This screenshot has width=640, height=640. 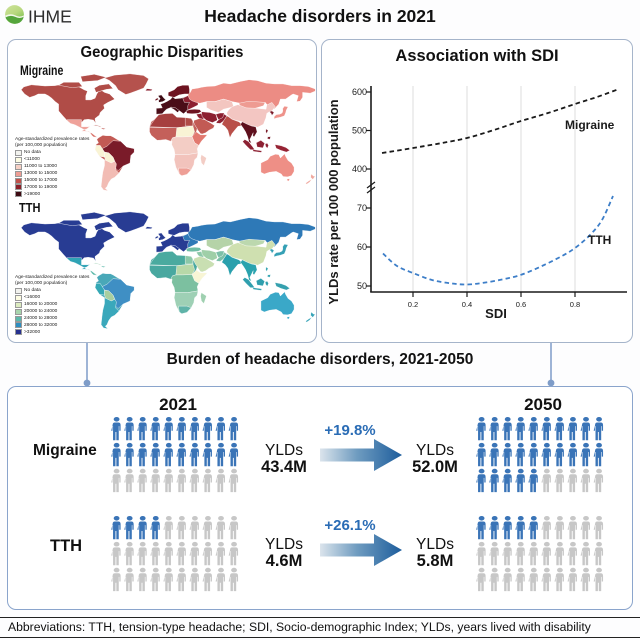 I want to click on svg-text: 500, so click(x=359, y=131).